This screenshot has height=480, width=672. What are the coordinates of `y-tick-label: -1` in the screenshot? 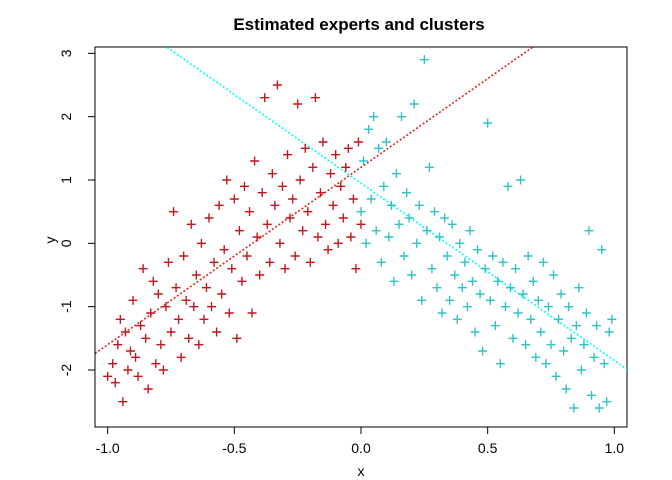 It's located at (66, 306).